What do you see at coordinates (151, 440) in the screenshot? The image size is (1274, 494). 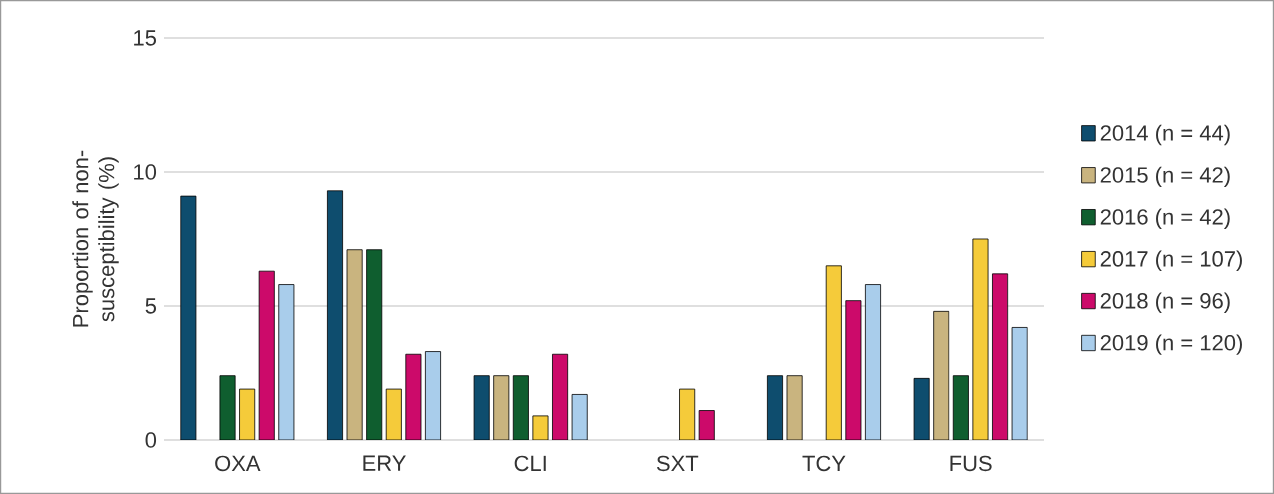 I see `y-tick-label: 0` at bounding box center [151, 440].